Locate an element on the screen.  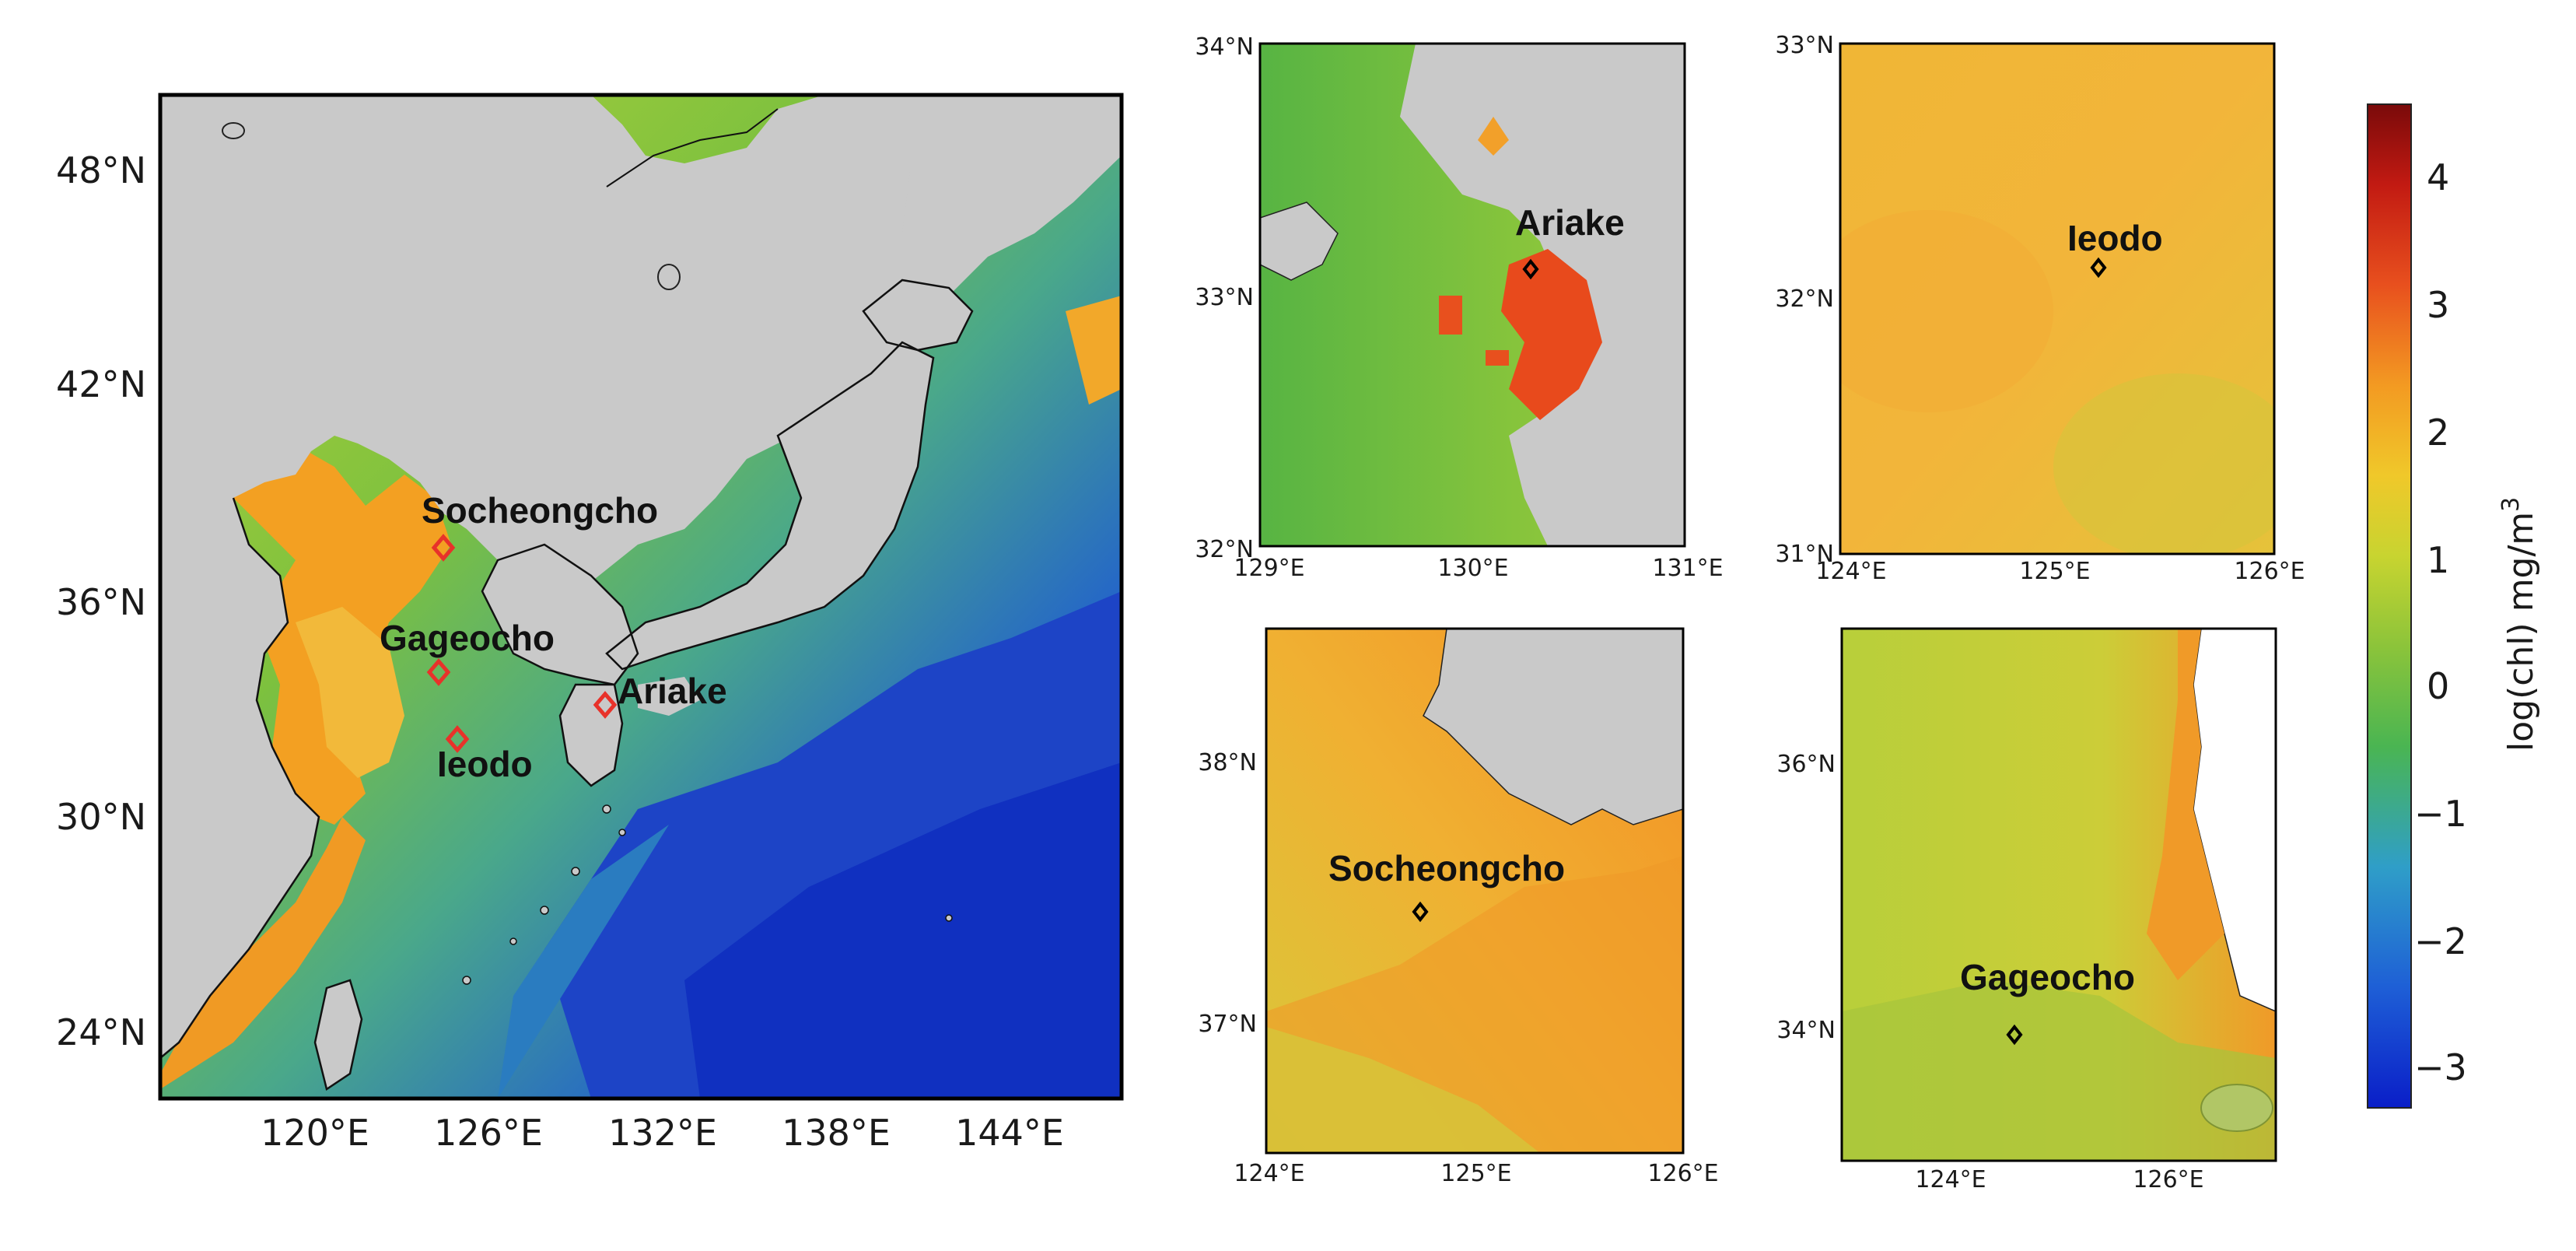
soch-lon-tick: 125°E is located at coordinates (1475, 1174).